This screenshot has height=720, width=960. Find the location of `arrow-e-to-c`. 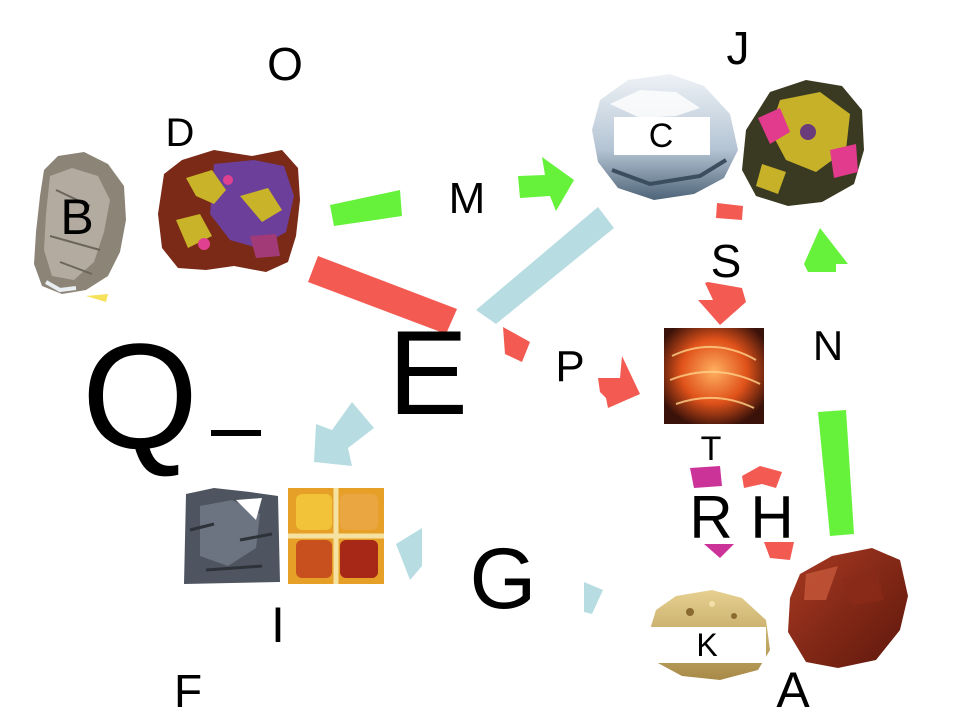

arrow-e-to-c is located at coordinates (545, 265).